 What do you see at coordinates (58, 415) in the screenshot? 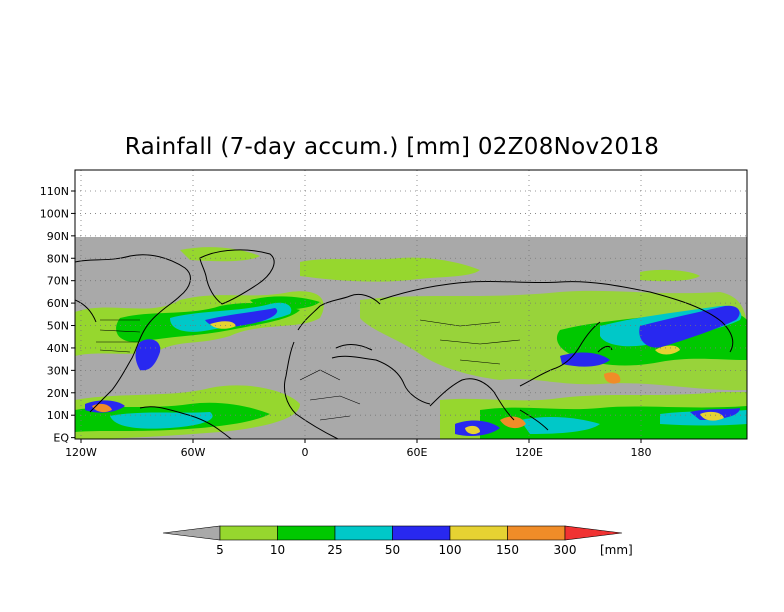
I see `lat-tick-label: 10N` at bounding box center [58, 415].